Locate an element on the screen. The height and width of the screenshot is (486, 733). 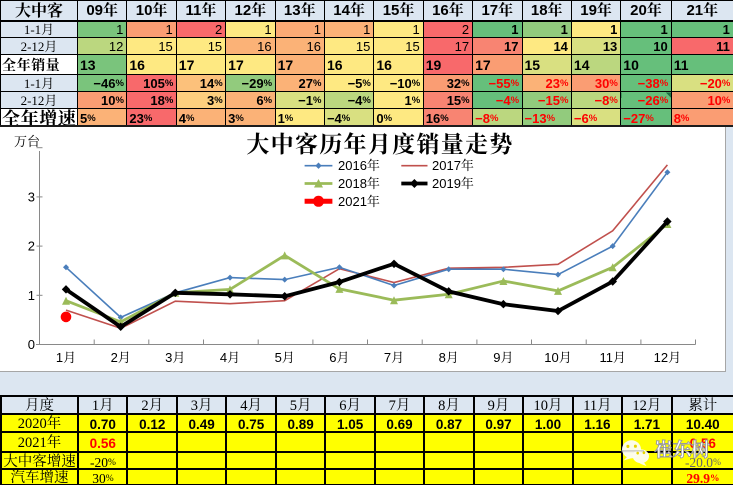
svg-text: 3 is located at coordinates (31, 196).